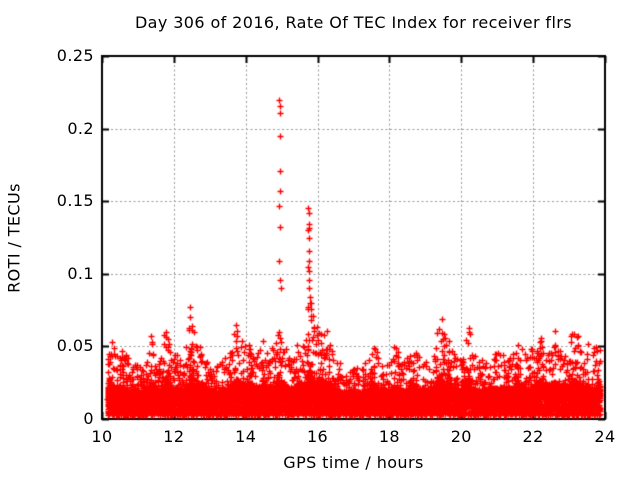  Describe the element at coordinates (533, 436) in the screenshot. I see `x-tick-label: 22` at that location.